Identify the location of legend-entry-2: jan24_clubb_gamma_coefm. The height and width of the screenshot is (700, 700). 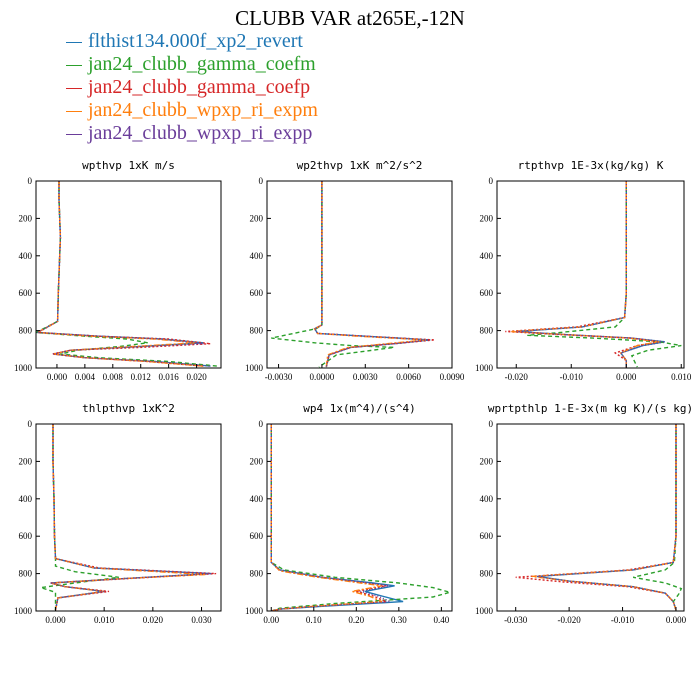
(192, 64).